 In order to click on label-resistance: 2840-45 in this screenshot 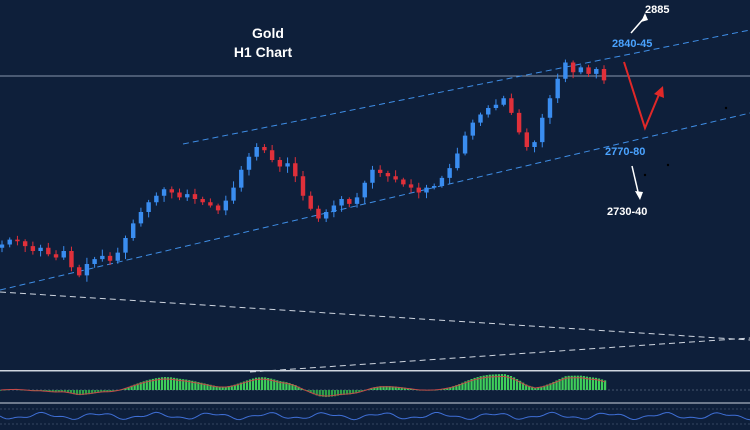, I will do `click(632, 44)`.